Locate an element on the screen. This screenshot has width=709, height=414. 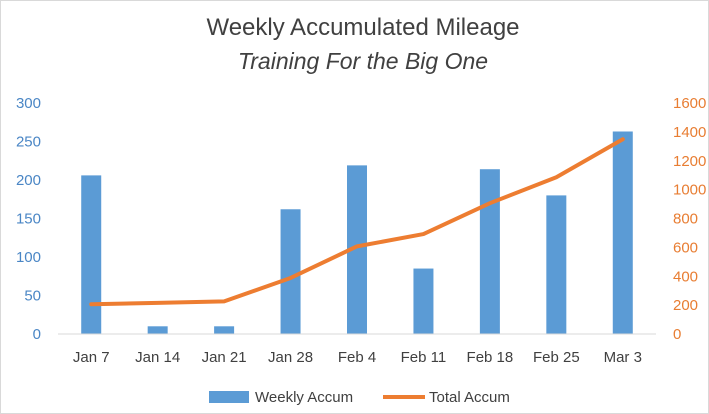
legend-label-total: Total Accum is located at coordinates (469, 397).